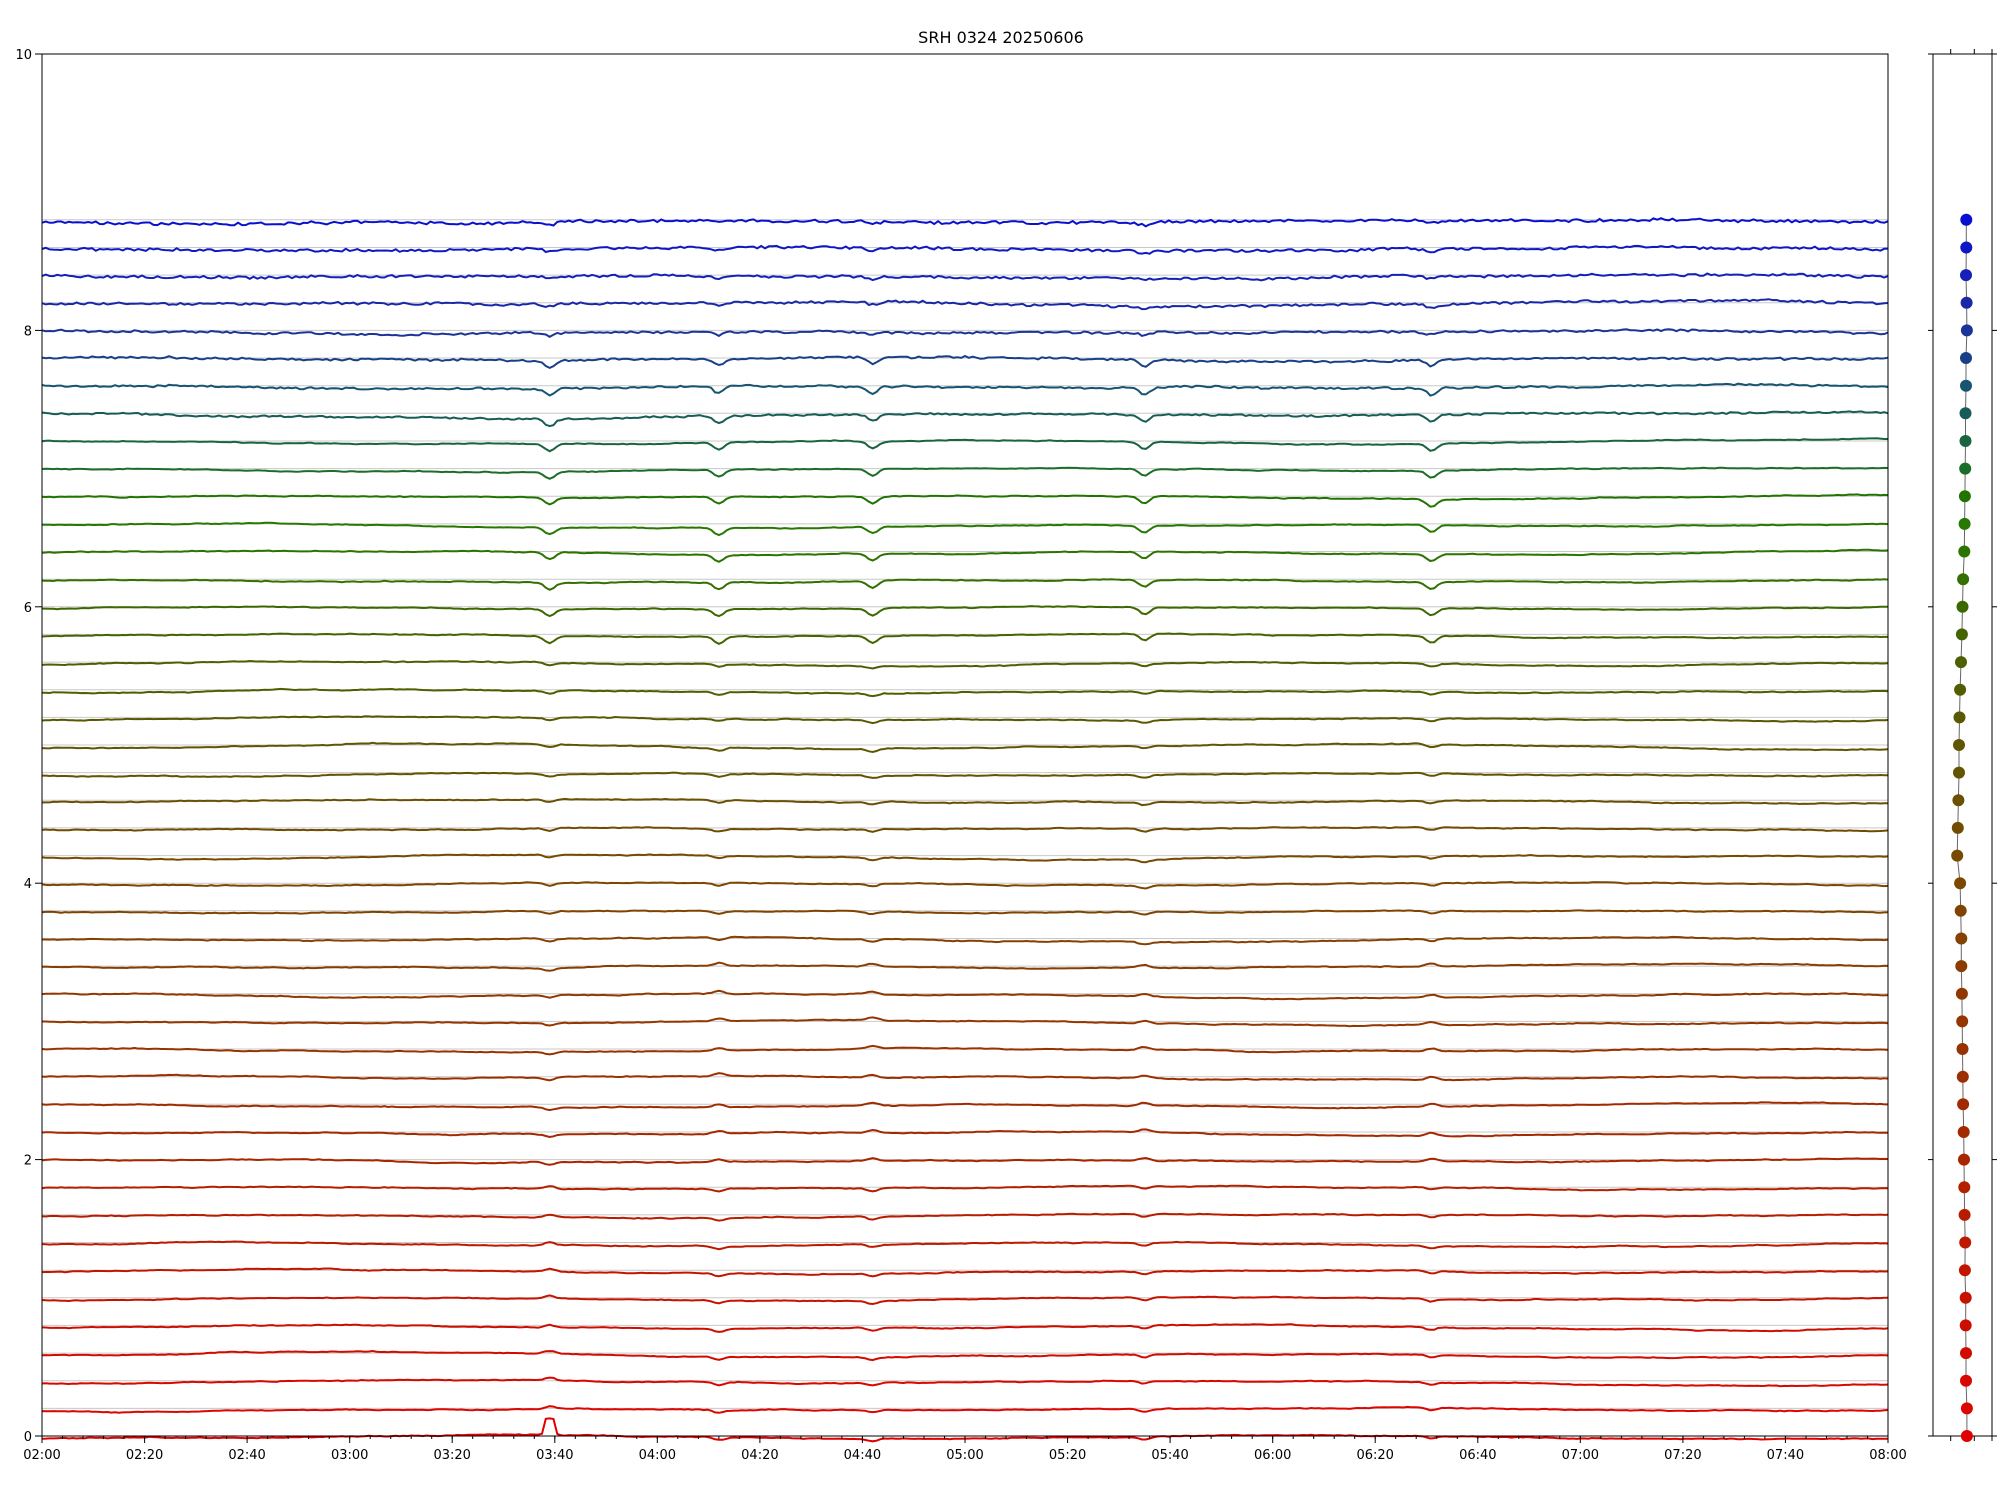  Describe the element at coordinates (1067, 1455) in the screenshot. I see `x-tick-label: 05:20` at that location.